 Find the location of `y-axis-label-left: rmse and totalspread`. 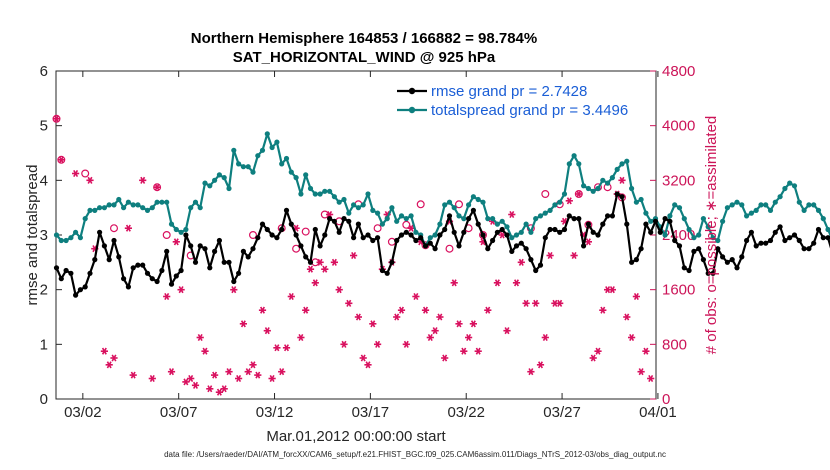

y-axis-label-left: rmse and totalspread is located at coordinates (32, 235).